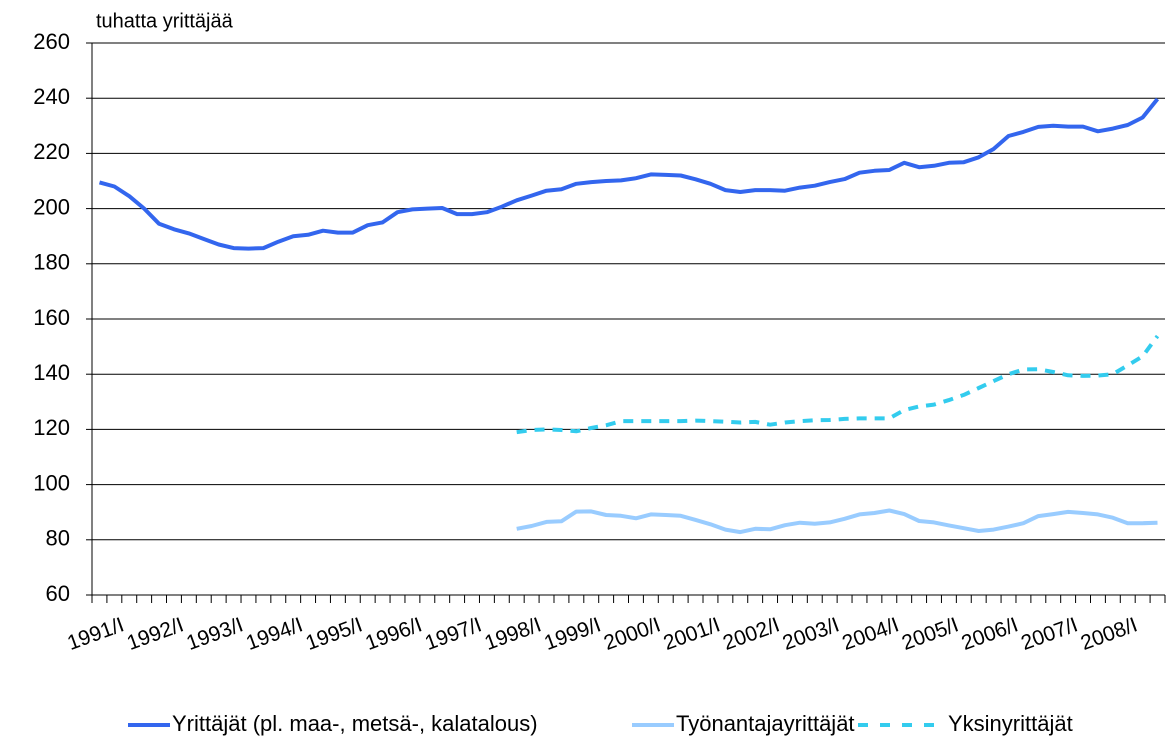 The width and height of the screenshot is (1170, 742). What do you see at coordinates (513, 634) in the screenshot?
I see `x-tick-label: 1998/I` at bounding box center [513, 634].